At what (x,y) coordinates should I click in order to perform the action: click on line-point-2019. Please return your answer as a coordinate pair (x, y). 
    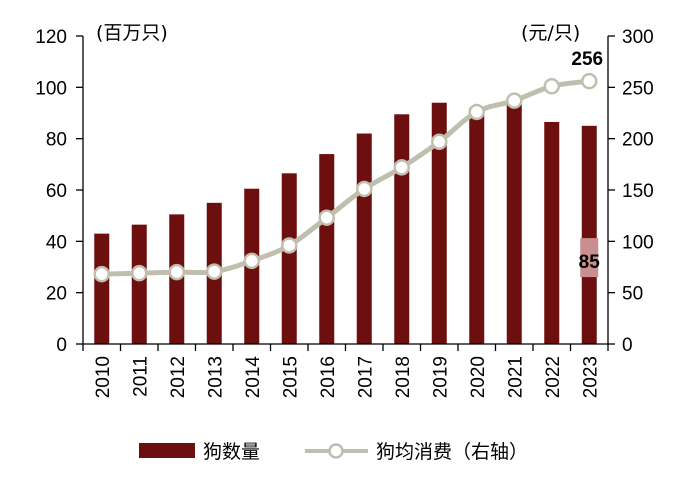
    Looking at the image, I should click on (439, 141).